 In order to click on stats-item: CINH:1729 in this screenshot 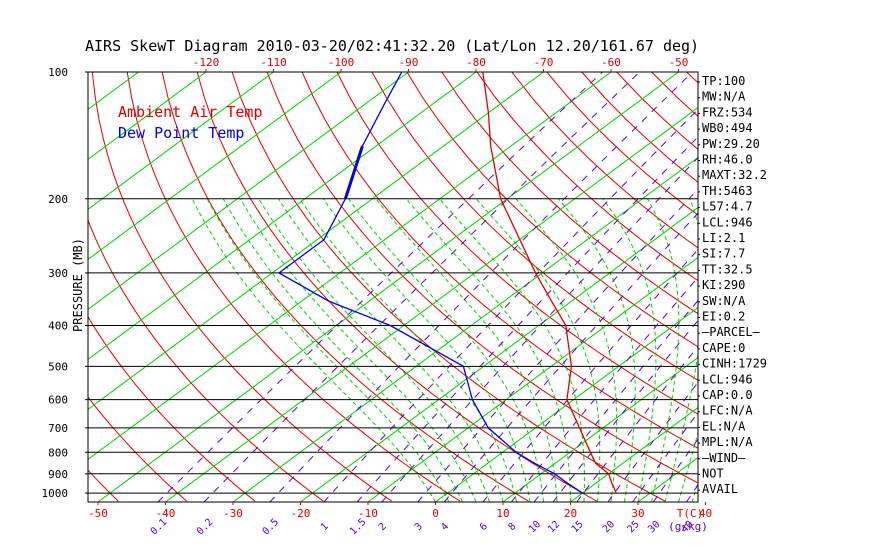, I will do `click(734, 364)`.